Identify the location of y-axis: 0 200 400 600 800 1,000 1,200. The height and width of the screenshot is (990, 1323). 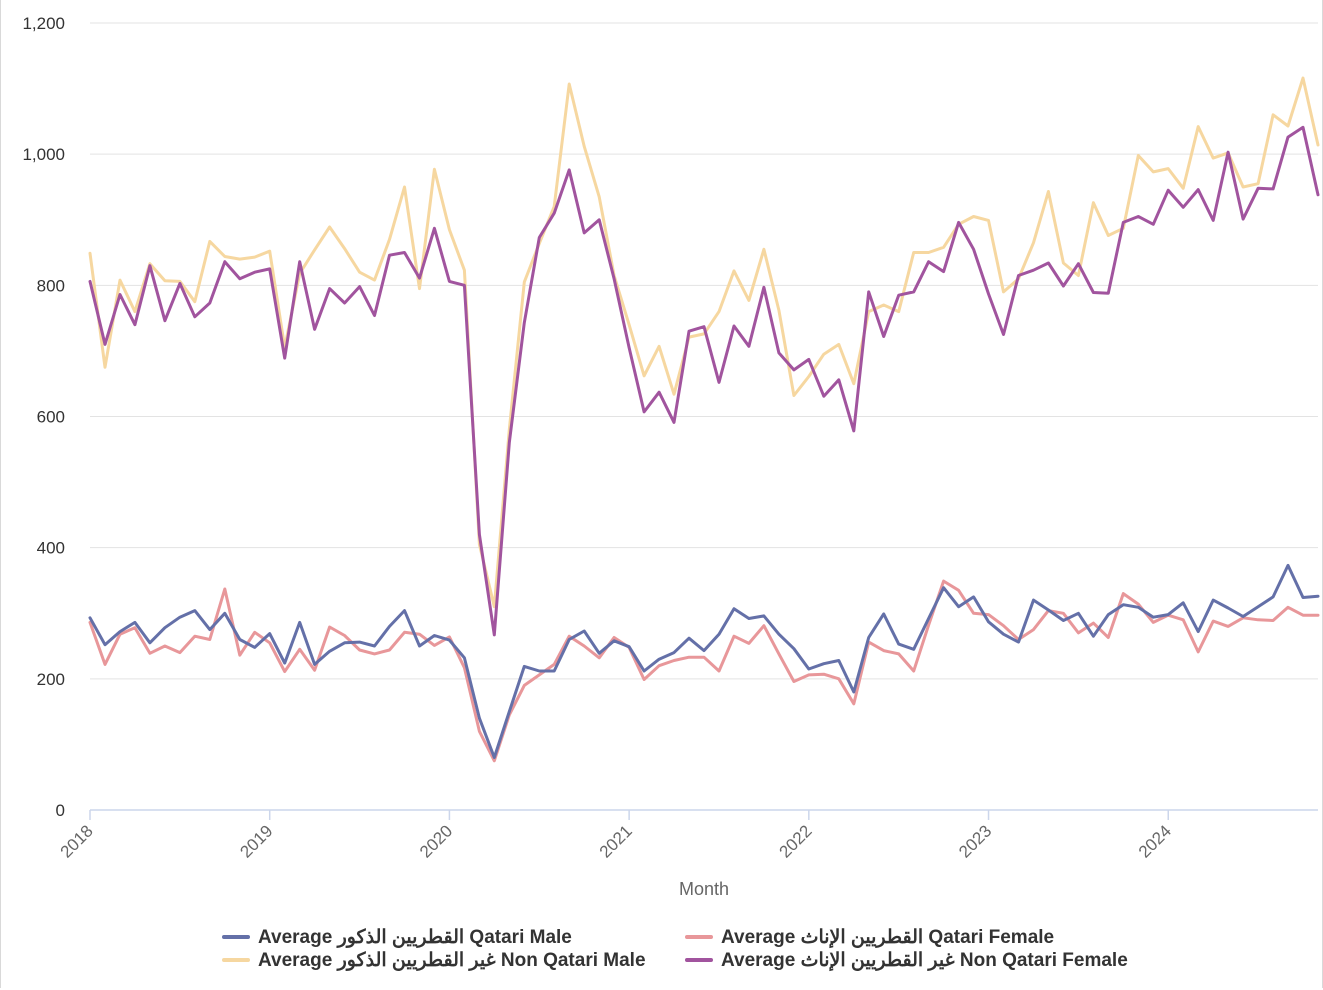
(43, 417).